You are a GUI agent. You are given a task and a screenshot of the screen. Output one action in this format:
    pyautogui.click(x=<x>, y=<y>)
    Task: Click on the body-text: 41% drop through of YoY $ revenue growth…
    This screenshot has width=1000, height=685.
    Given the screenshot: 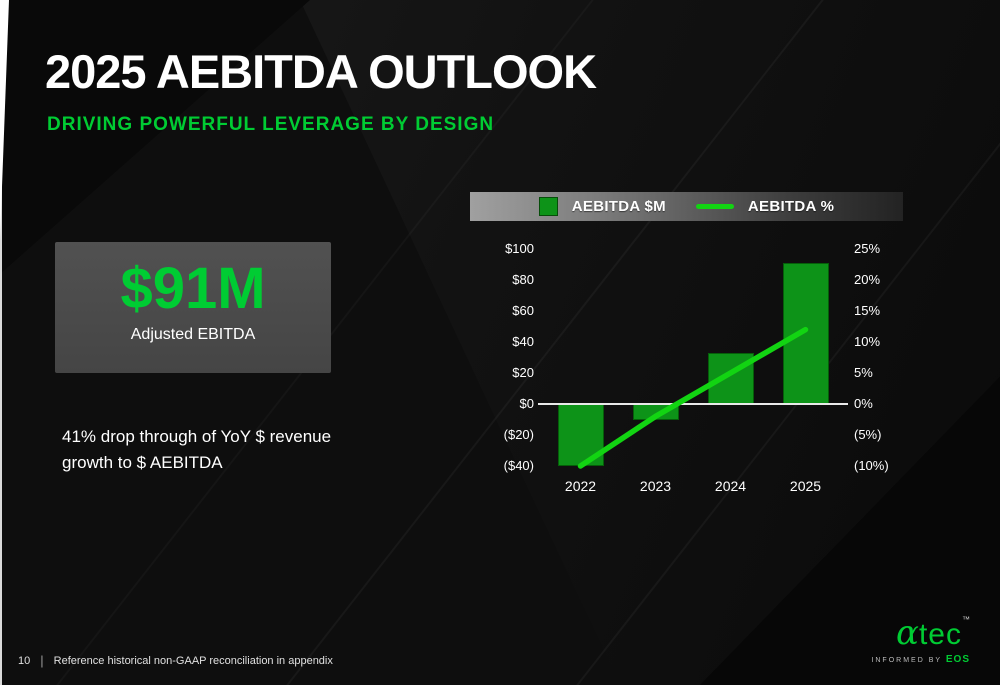 What is the action you would take?
    pyautogui.click(x=197, y=449)
    